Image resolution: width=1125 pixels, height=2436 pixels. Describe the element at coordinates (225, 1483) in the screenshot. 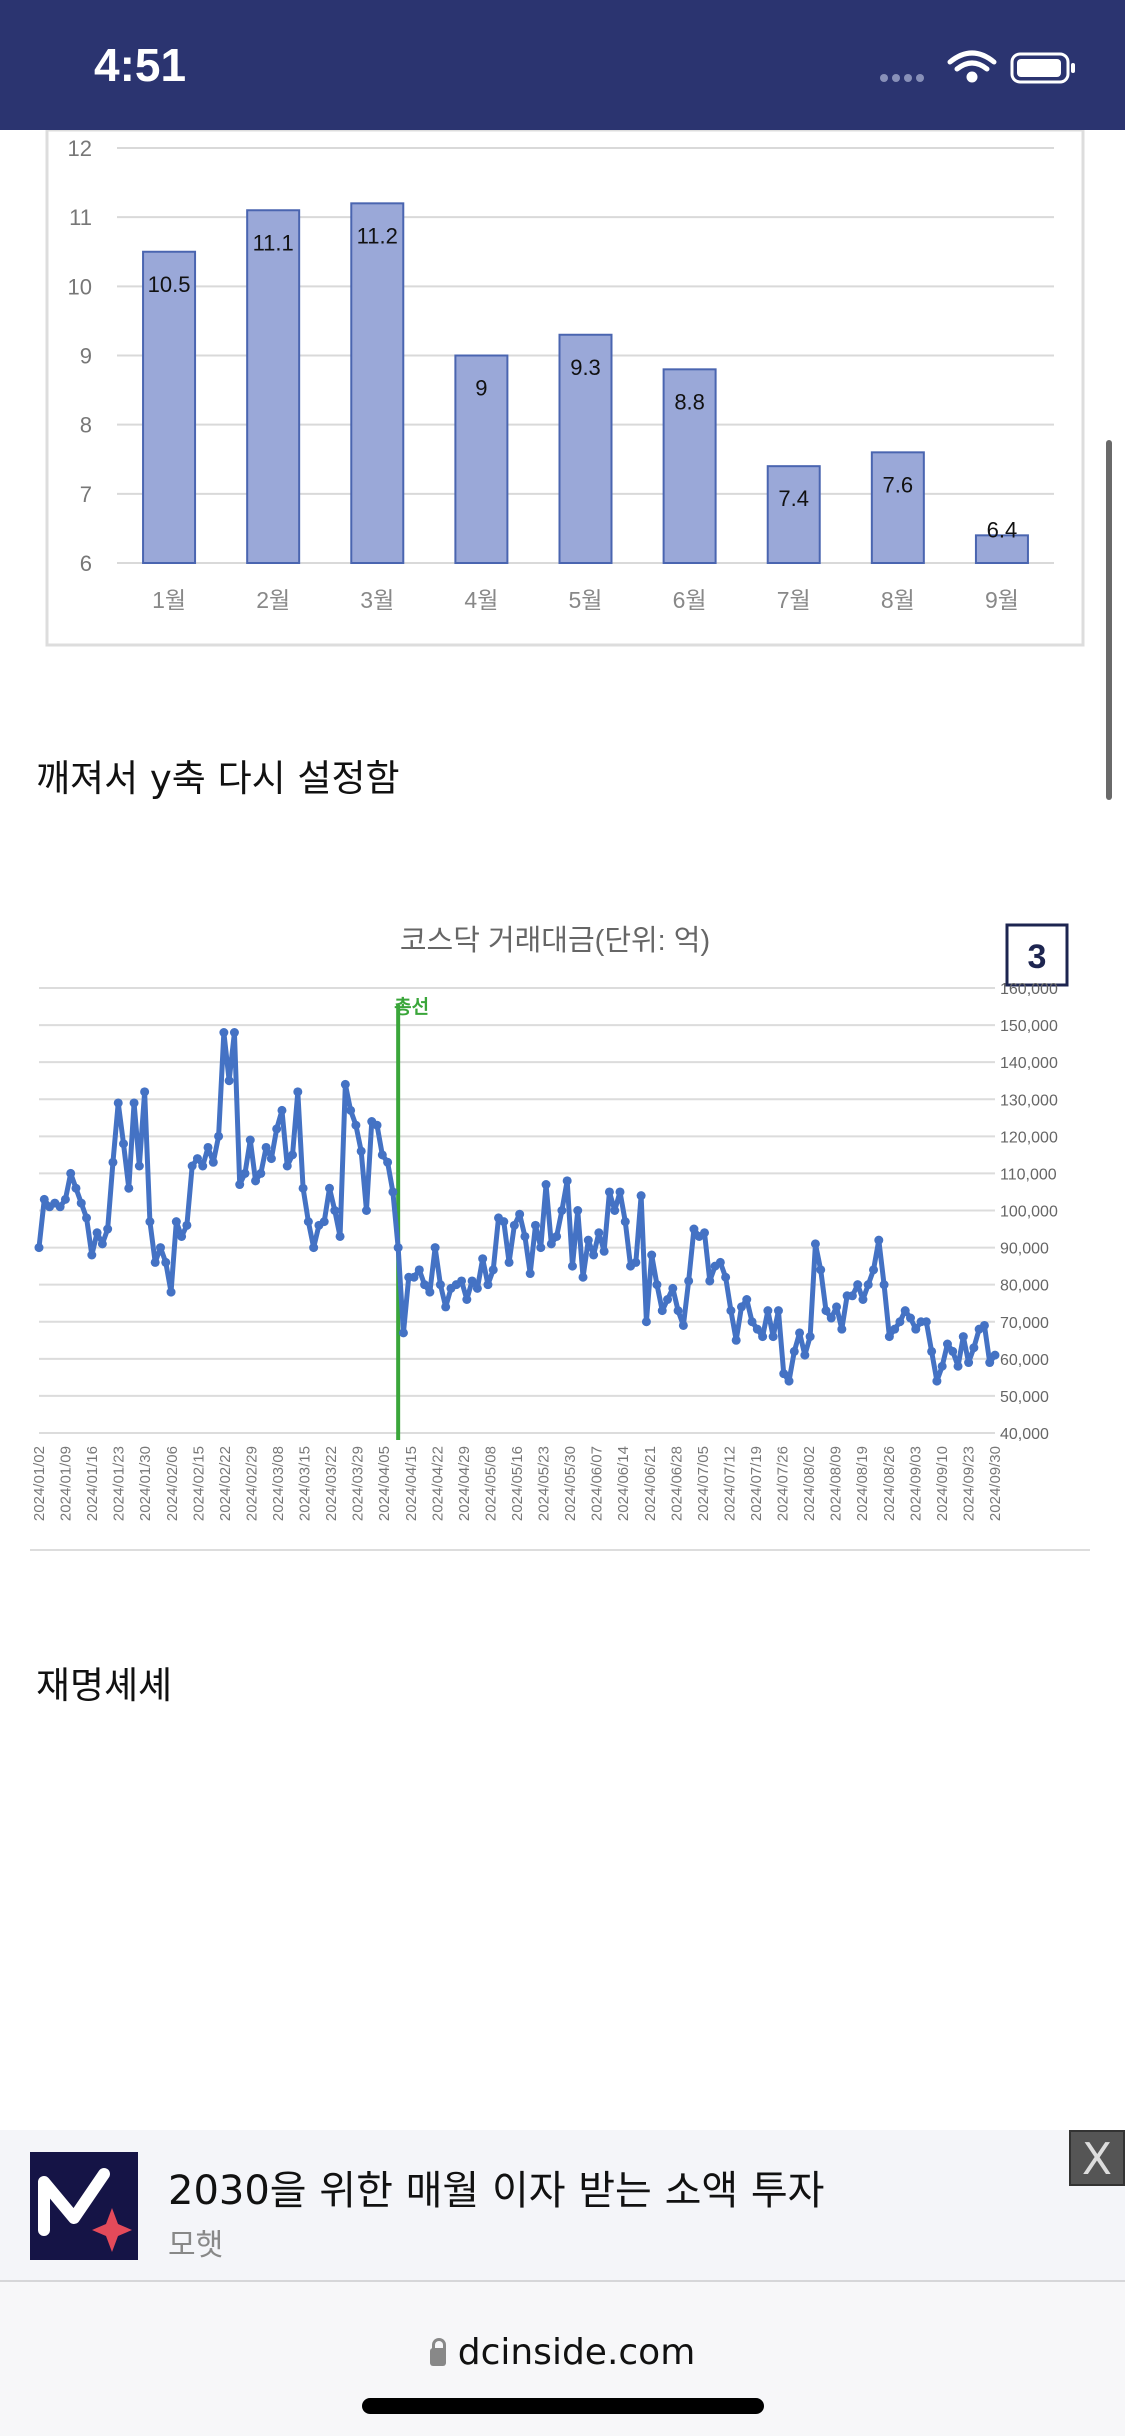

I see `x-tick-label: 2024/02/22` at that location.